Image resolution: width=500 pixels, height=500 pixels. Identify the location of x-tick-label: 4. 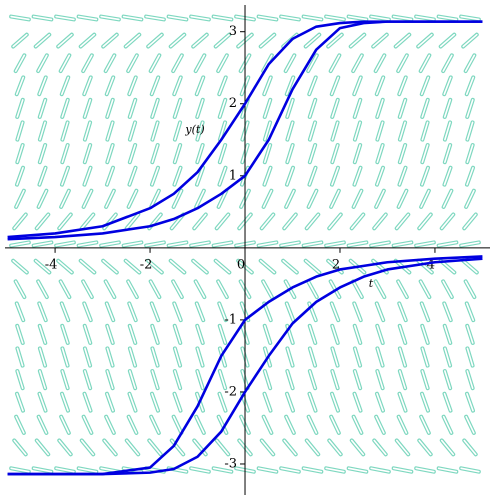
(431, 264).